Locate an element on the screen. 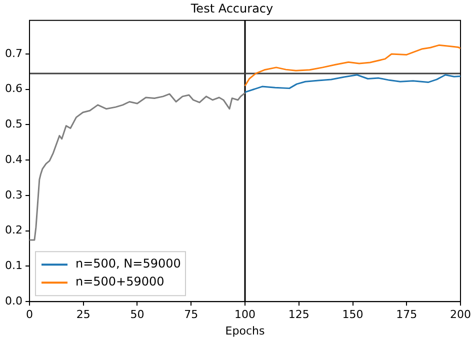 This screenshot has width=474, height=338. y-tick-label: 0.7 is located at coordinates (13, 53).